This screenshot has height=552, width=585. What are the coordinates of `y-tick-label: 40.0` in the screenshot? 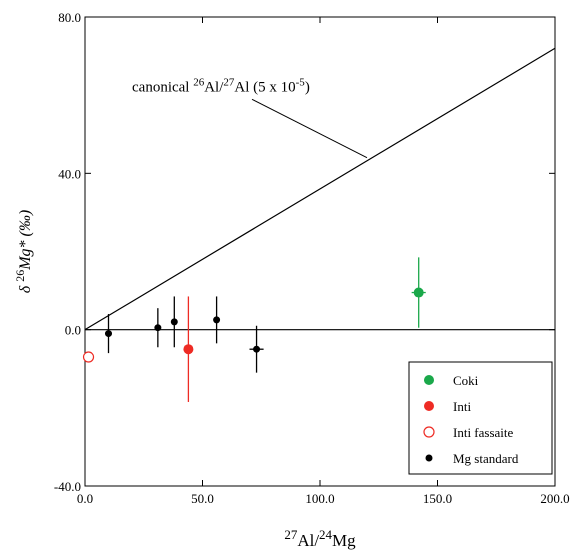 It's located at (69, 173).